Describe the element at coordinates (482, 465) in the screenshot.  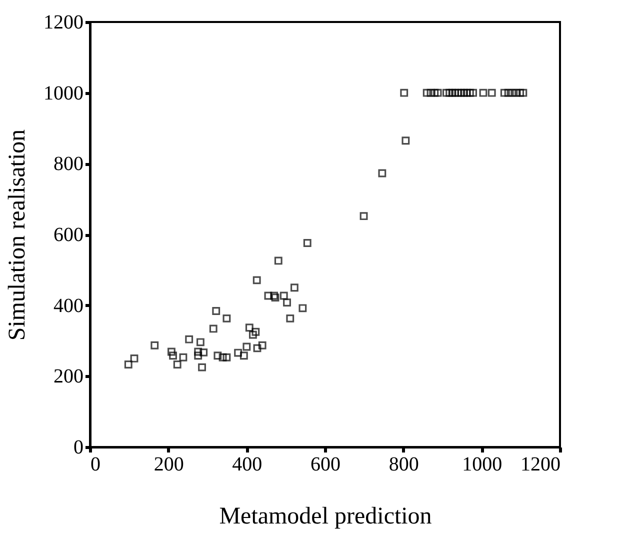
I see `x-tick-label: 1000` at that location.